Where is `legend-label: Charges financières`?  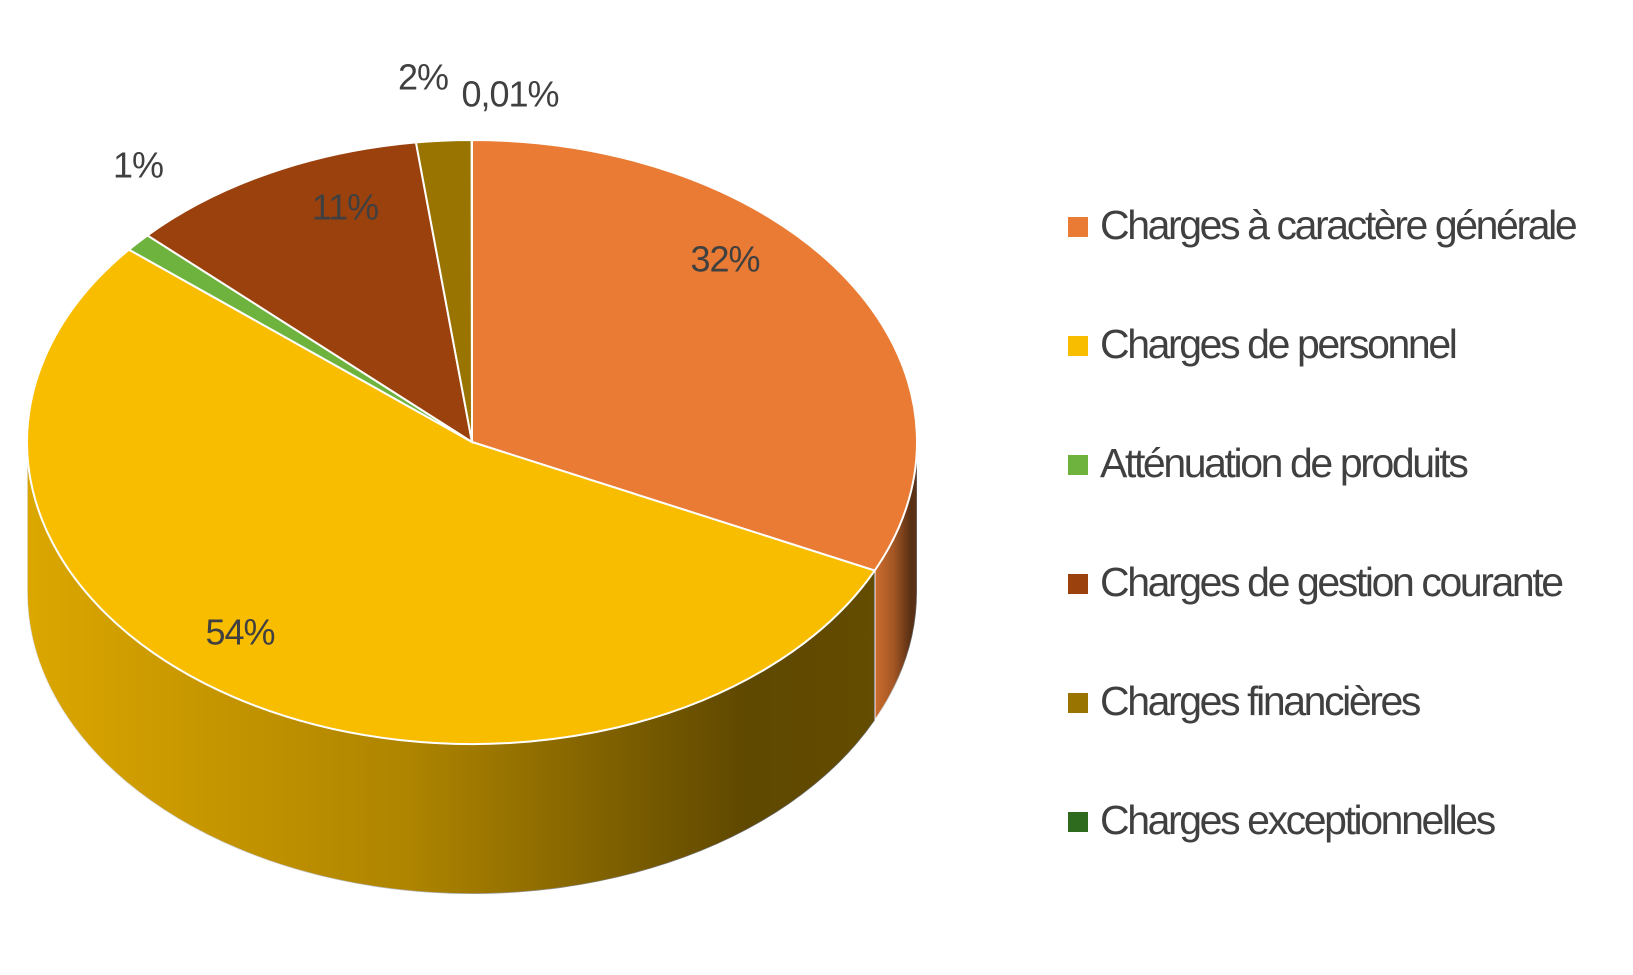
legend-label: Charges financières is located at coordinates (1260, 701).